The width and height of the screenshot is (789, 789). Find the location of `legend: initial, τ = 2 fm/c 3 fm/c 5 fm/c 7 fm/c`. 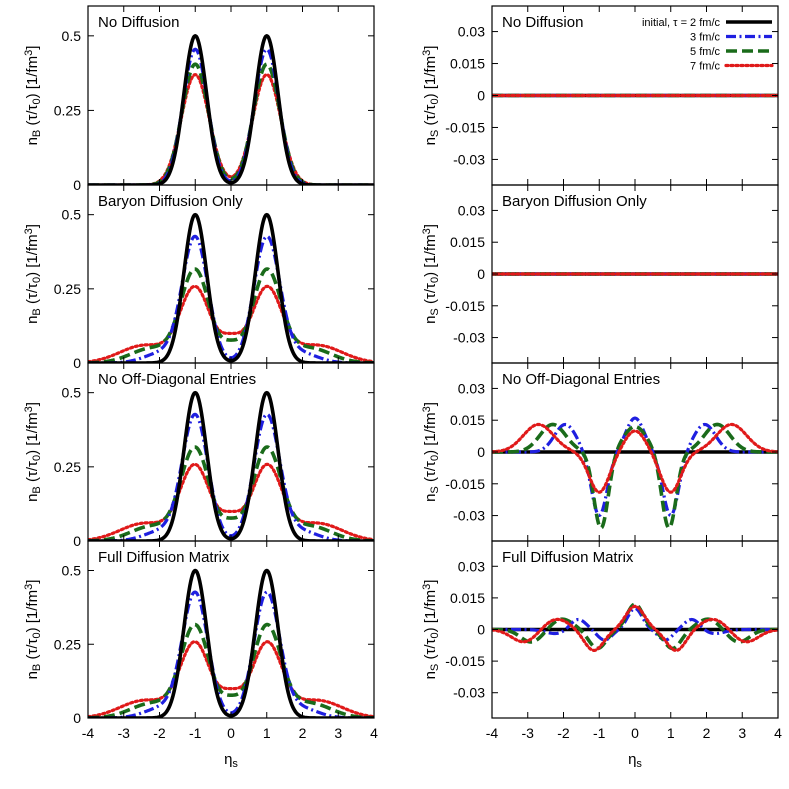

legend: initial, τ = 2 fm/c 3 fm/c 5 fm/c 7 fm/c is located at coordinates (708, 45).